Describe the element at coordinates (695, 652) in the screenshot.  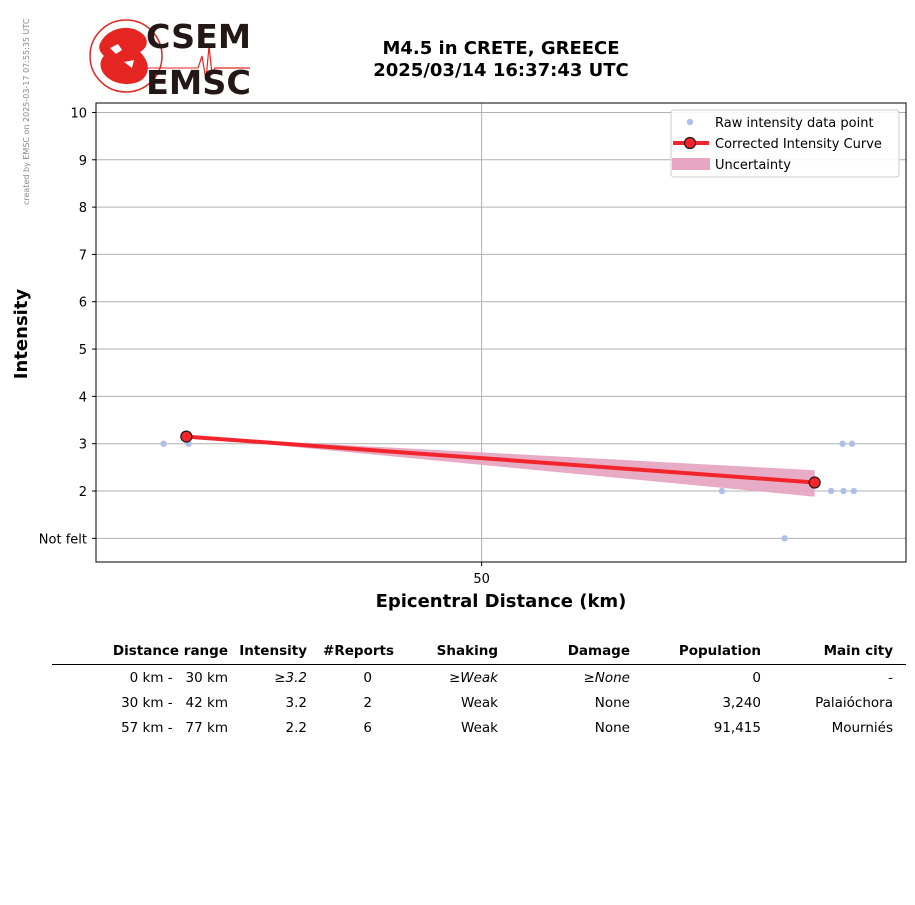
I see `header-population: Population` at that location.